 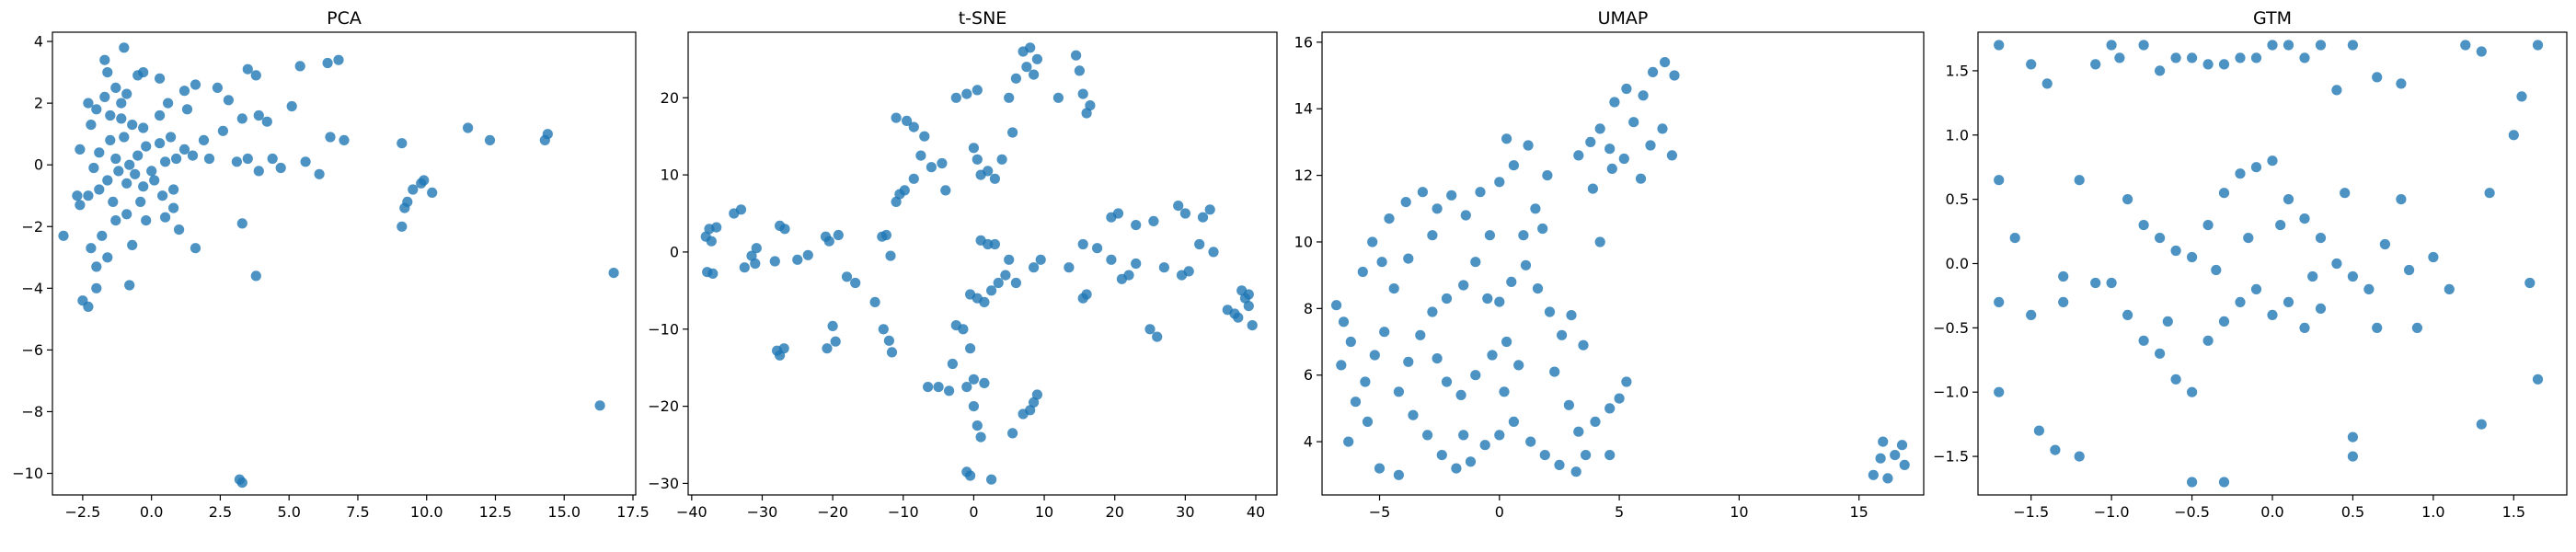 I want to click on tsne-x-tick-label: 0, so click(x=974, y=512).